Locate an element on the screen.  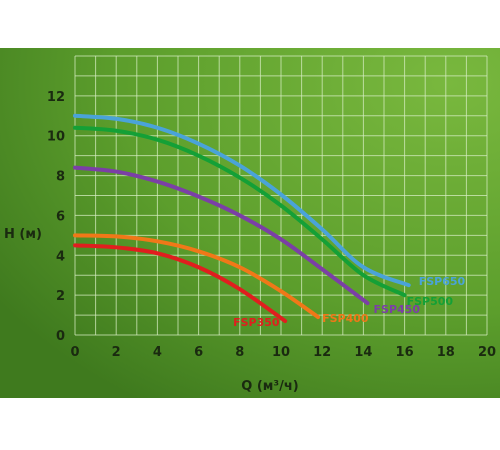
series-line-fsp350 is located at coordinates (180, 283).